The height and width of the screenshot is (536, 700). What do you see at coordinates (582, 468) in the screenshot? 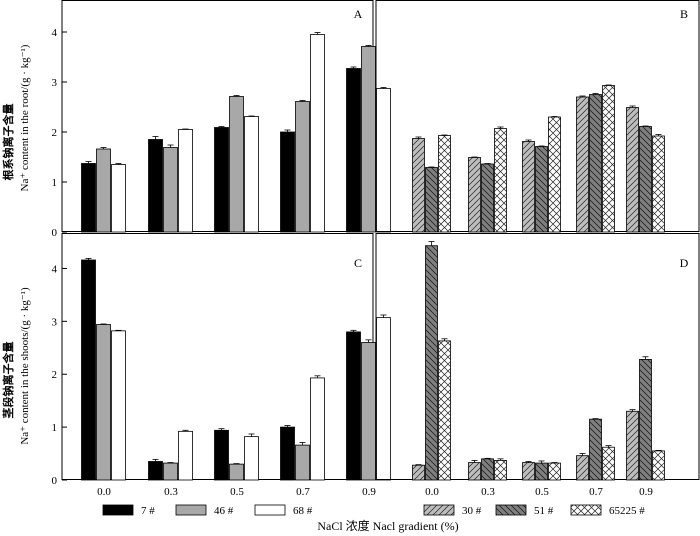
I see `bar-d-s30-0.7` at bounding box center [582, 468].